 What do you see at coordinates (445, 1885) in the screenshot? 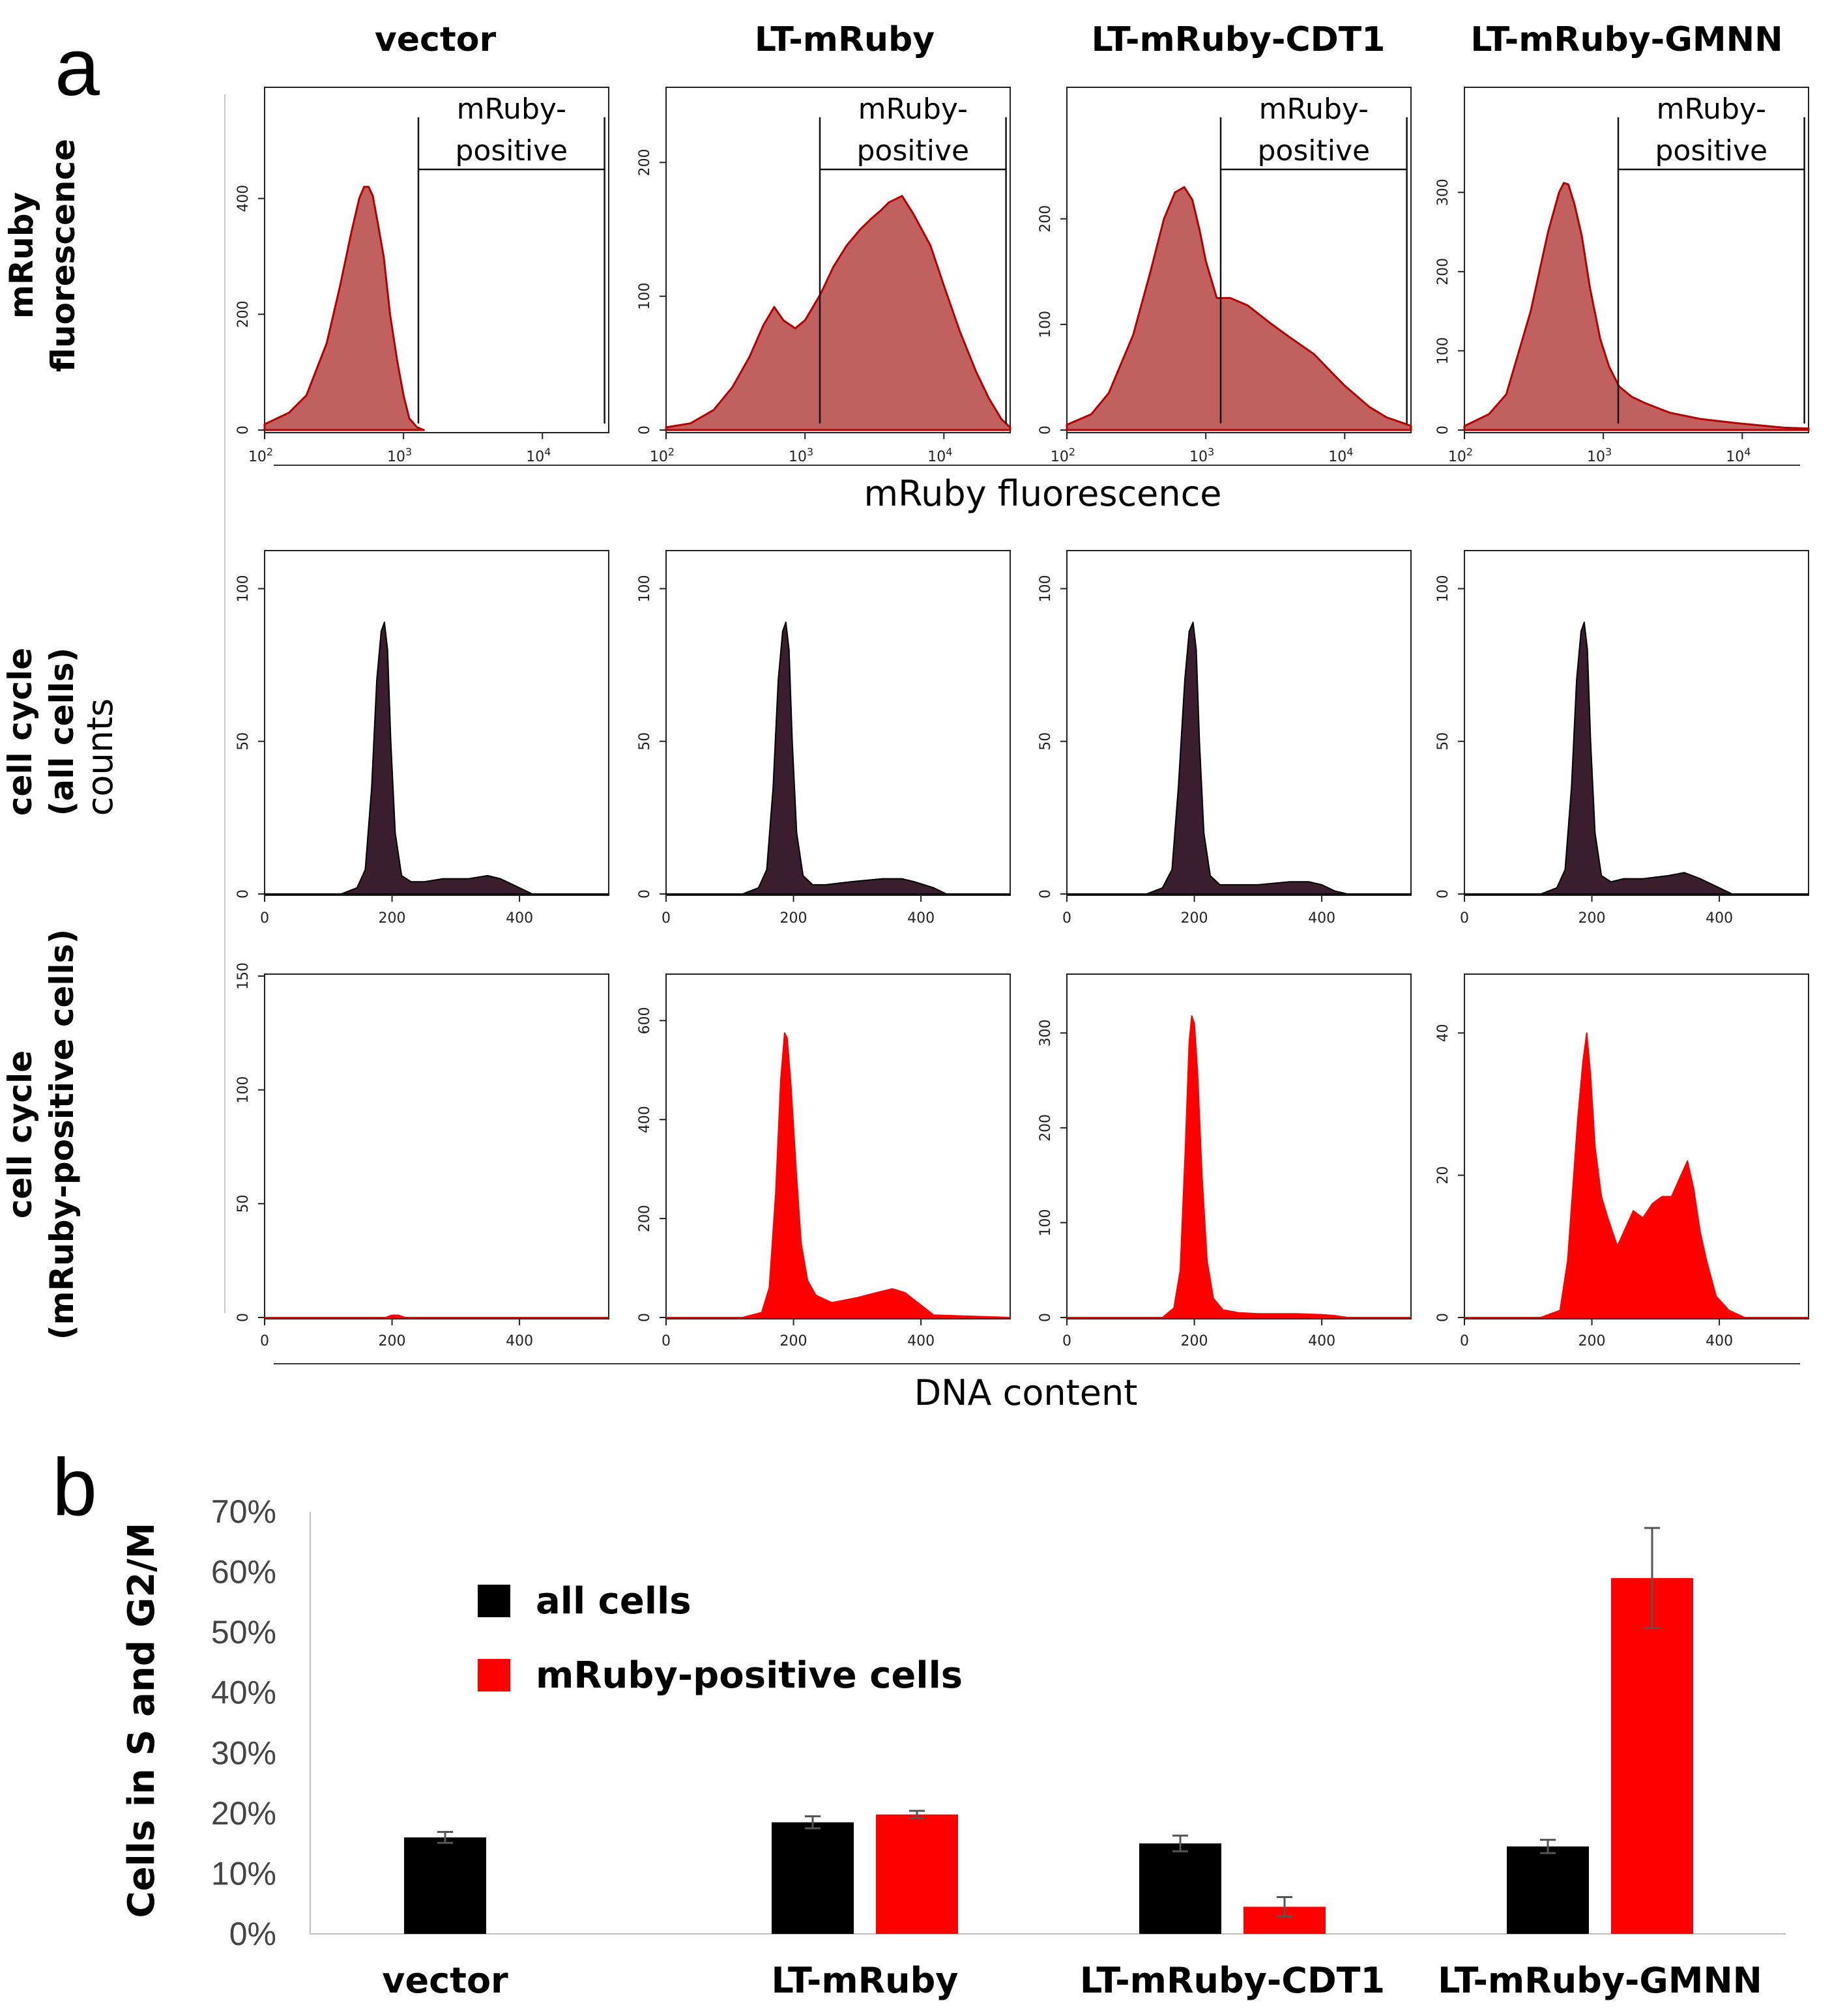
I see `bar-all-cells-vector` at bounding box center [445, 1885].